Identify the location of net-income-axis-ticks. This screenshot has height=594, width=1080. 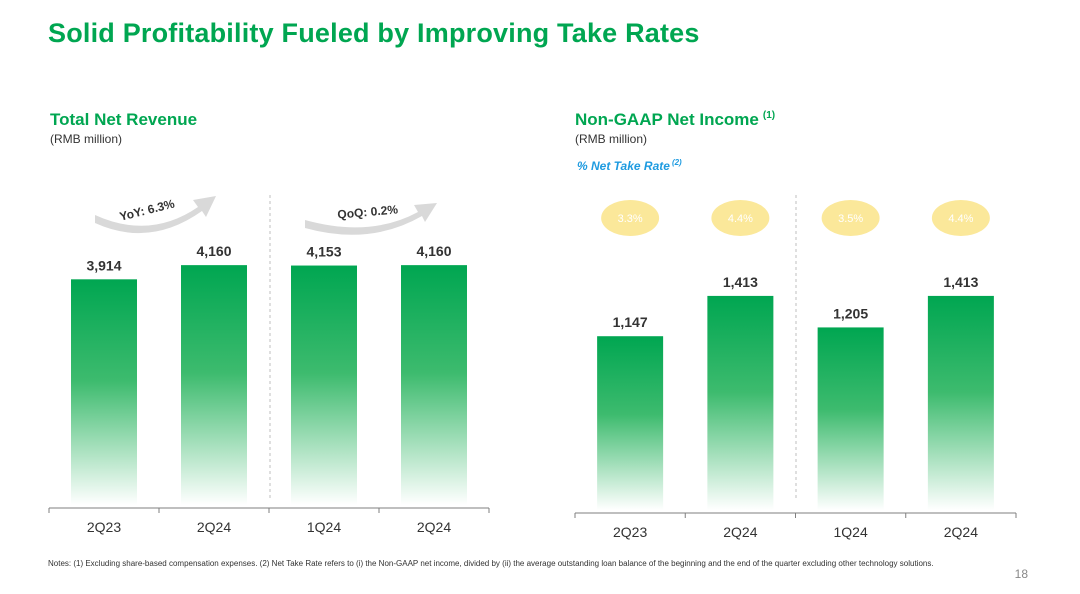
(795, 515).